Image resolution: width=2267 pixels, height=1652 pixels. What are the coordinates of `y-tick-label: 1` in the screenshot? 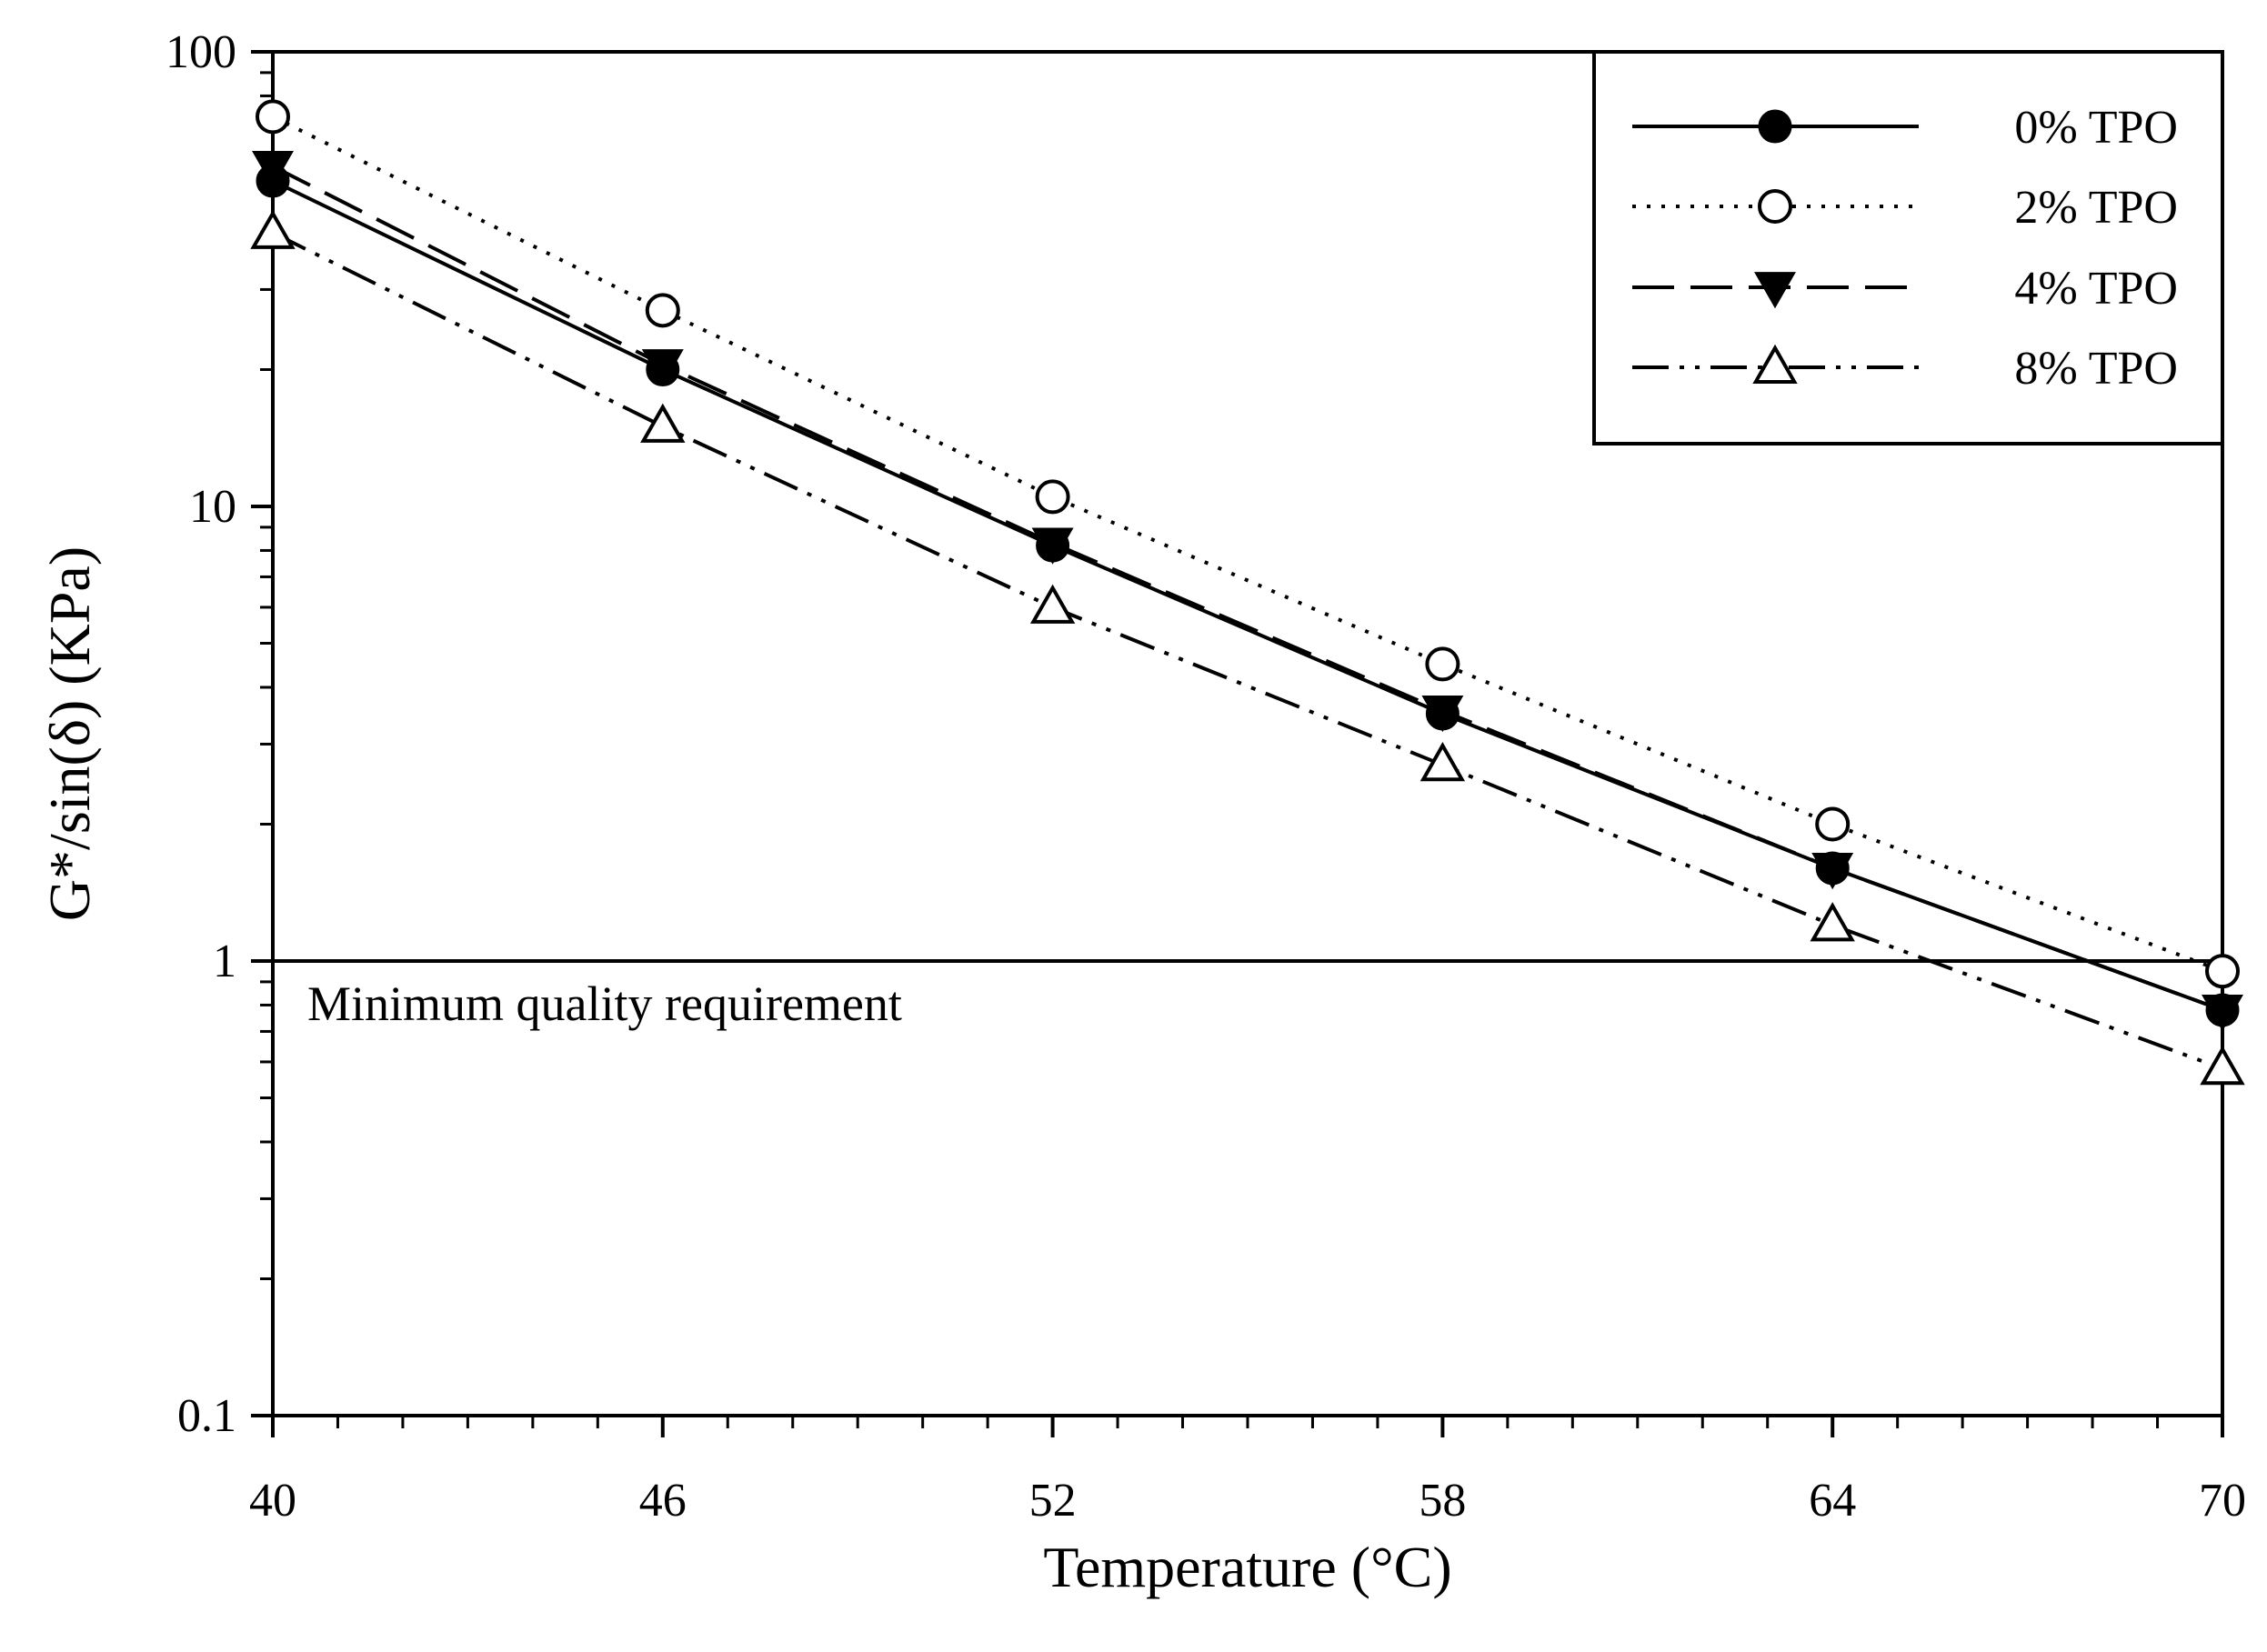 It's located at (224, 962).